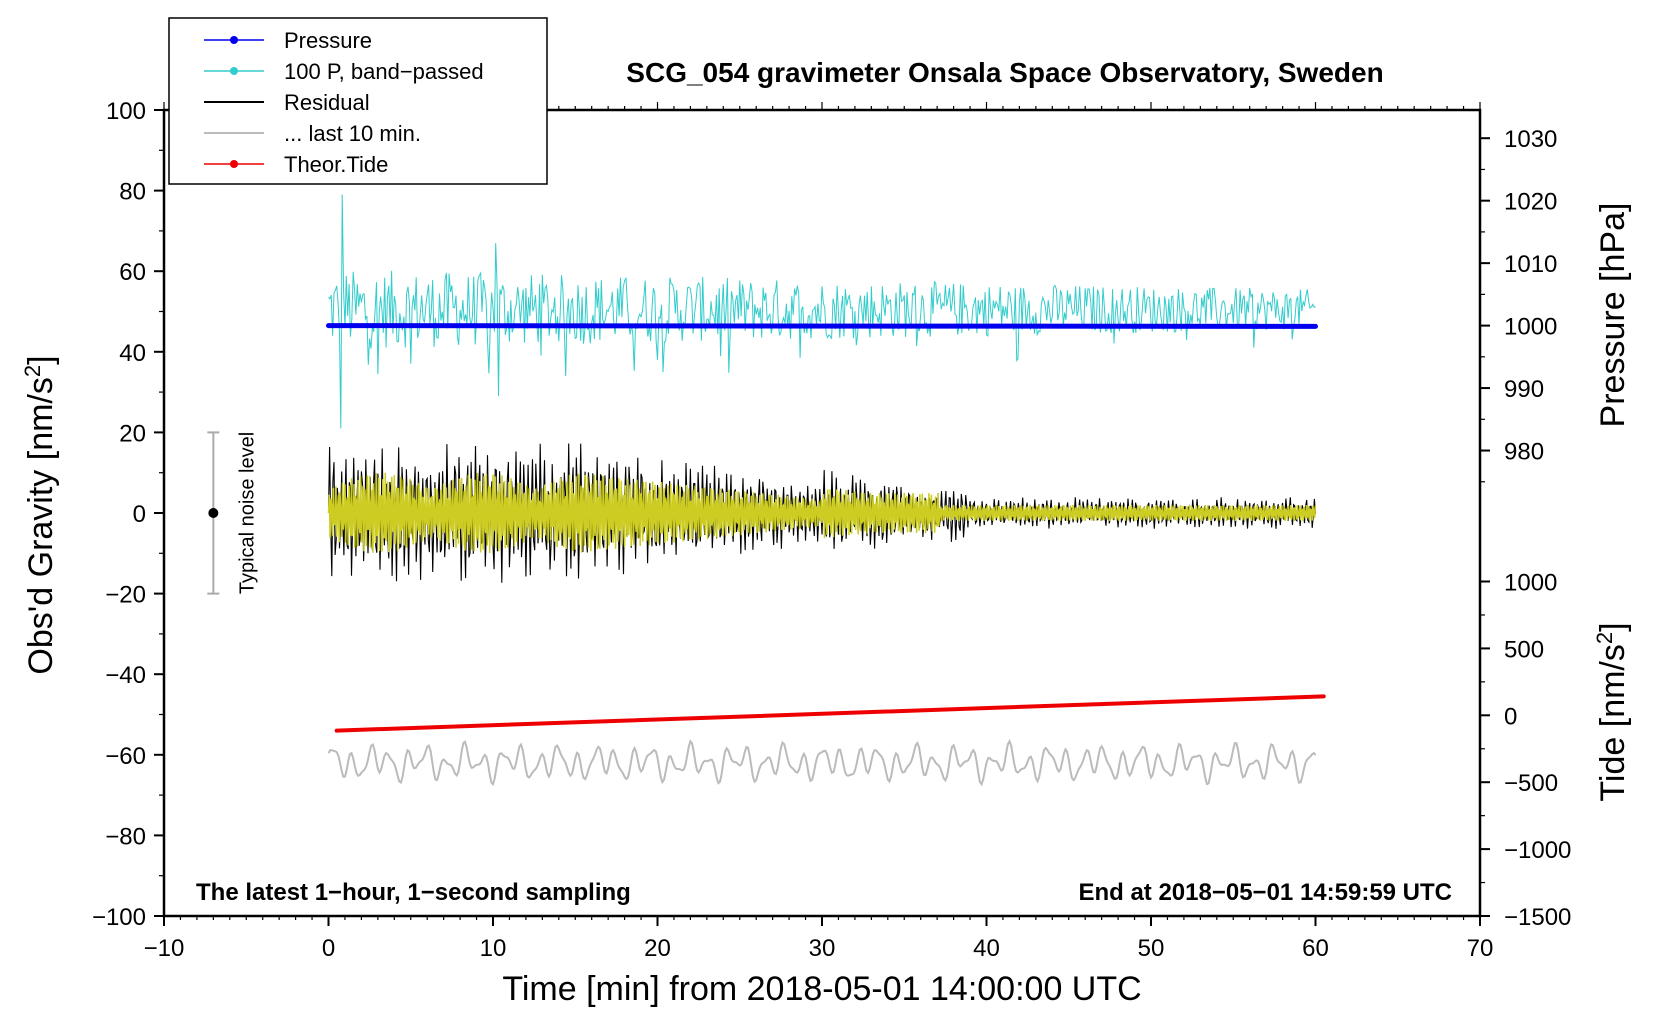 The width and height of the screenshot is (1660, 1020). I want to click on y-tick-label: 80, so click(132, 192).